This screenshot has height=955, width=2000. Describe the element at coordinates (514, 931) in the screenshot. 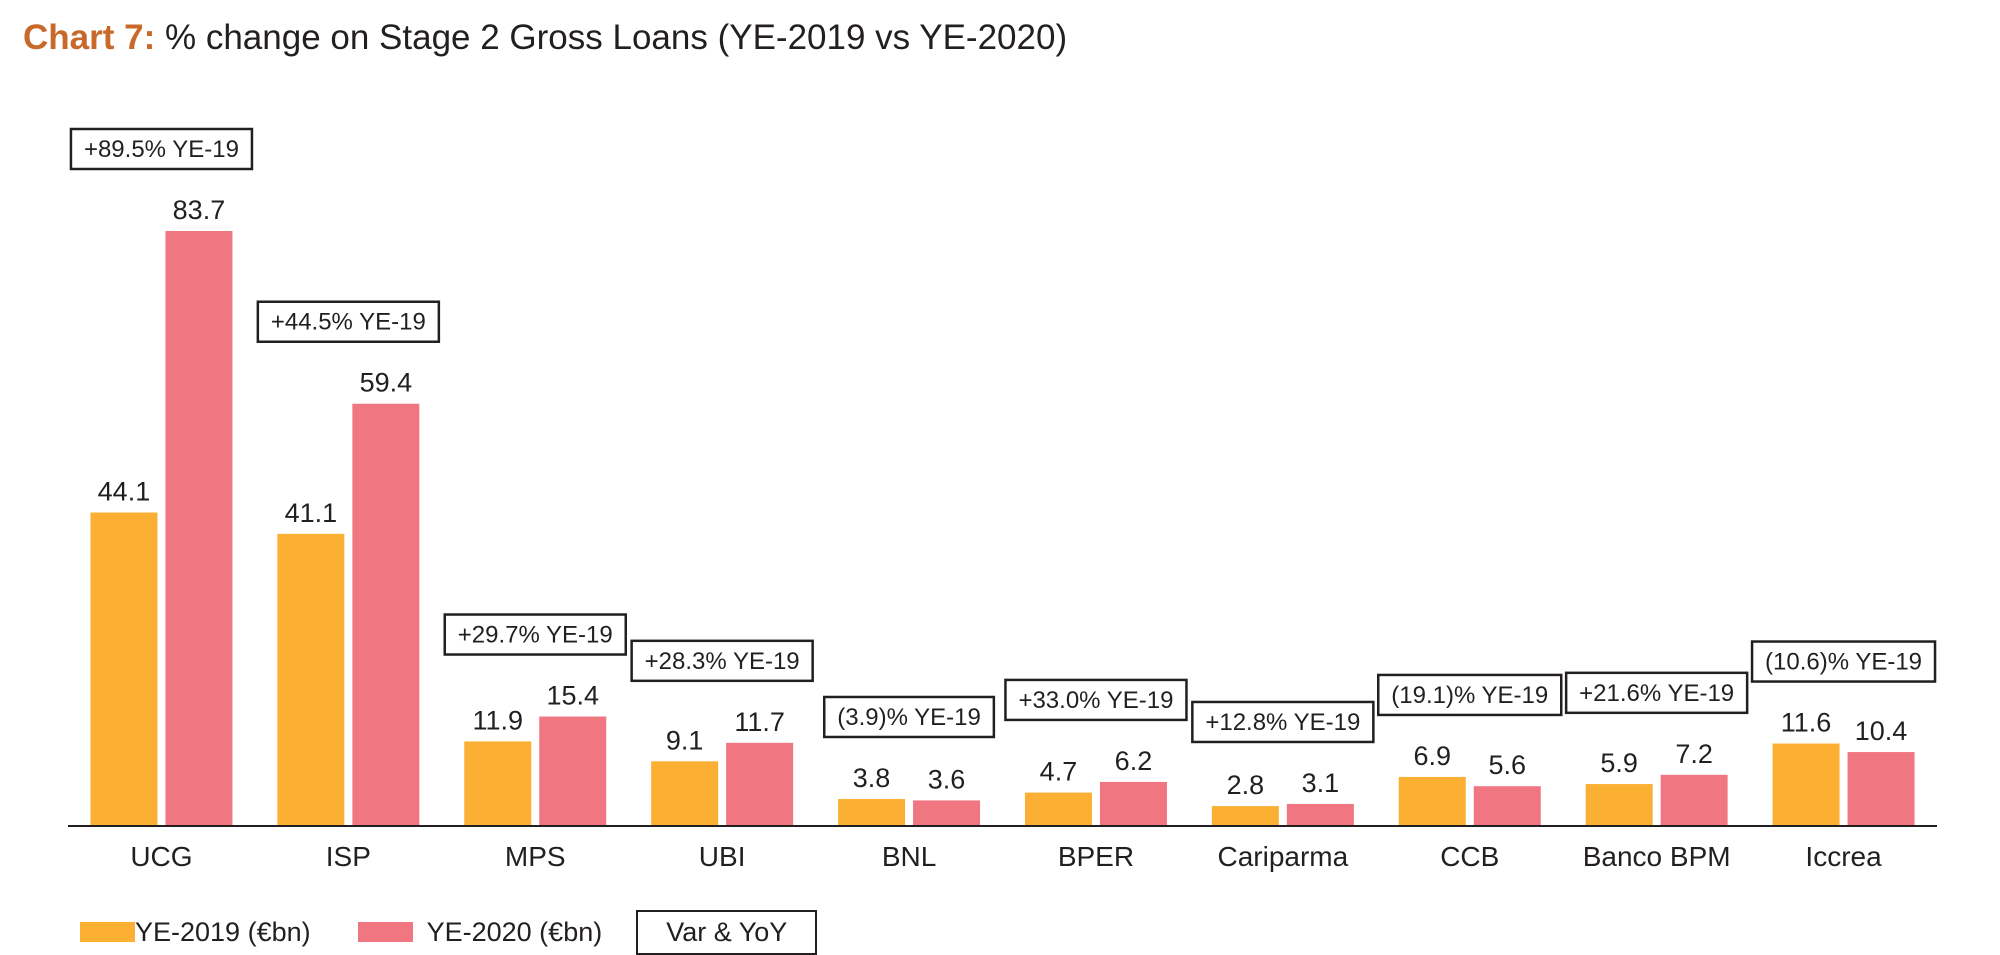

I see `legend-label-ye2020: YE-2020 (€bn)` at that location.